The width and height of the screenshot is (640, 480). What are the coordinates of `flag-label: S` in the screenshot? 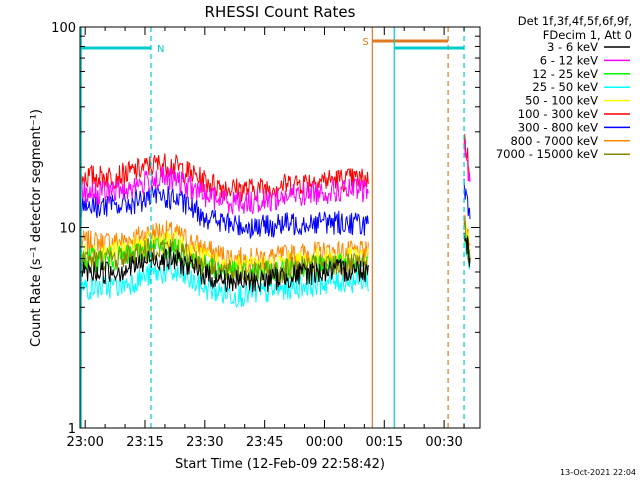 It's located at (365, 42).